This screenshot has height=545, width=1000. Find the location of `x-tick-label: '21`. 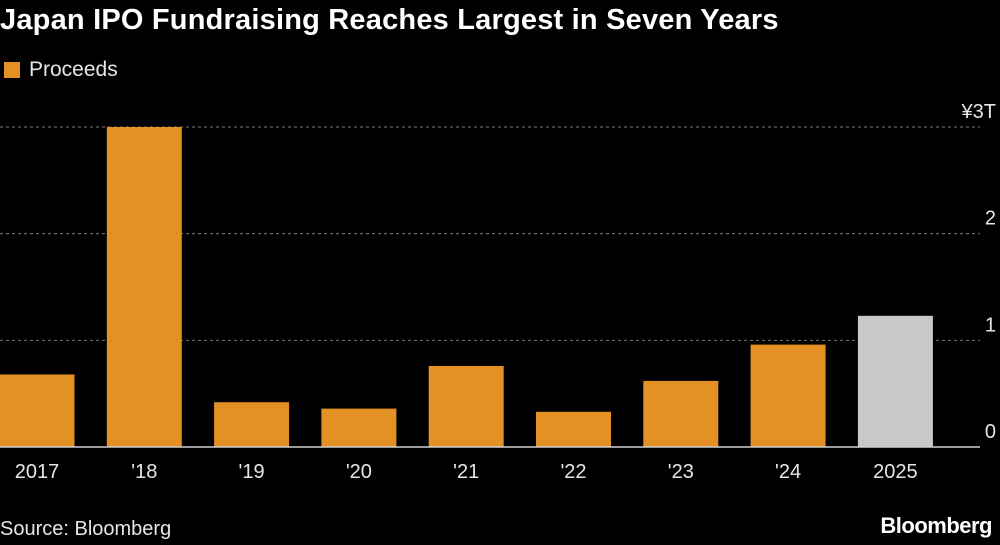

x-tick-label: '21 is located at coordinates (466, 472).